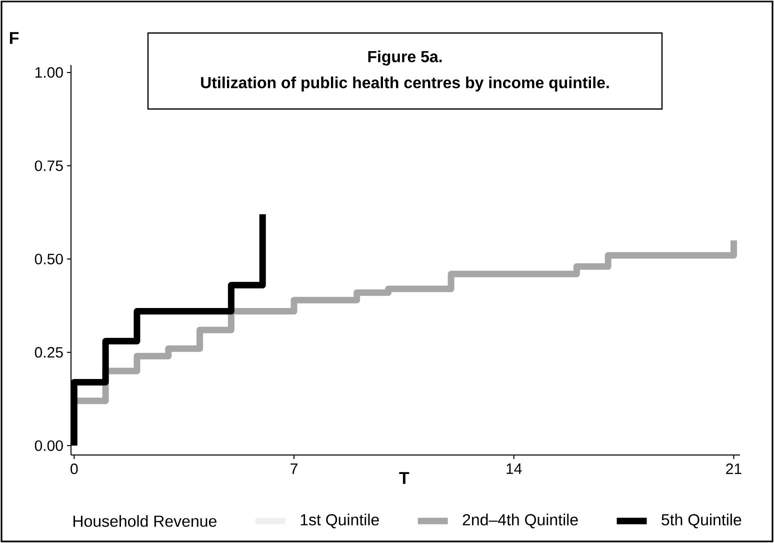  I want to click on y-tick-label: 0.75, so click(48, 166).